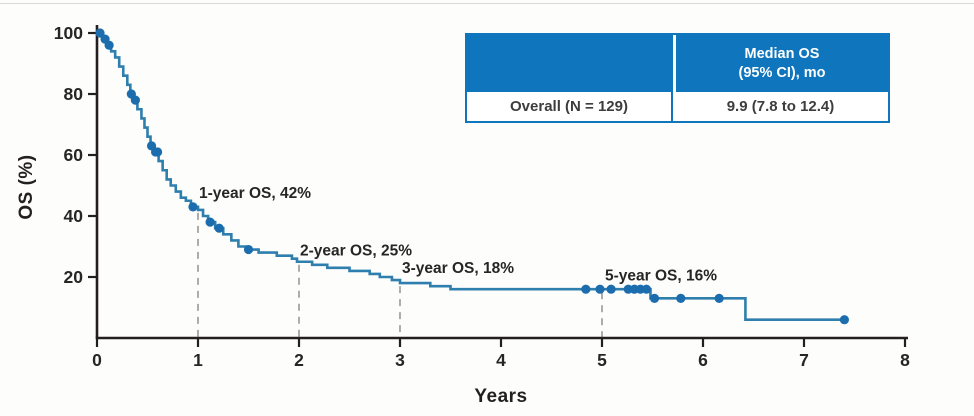 This screenshot has width=974, height=416. Describe the element at coordinates (501, 360) in the screenshot. I see `x-tick-label-4: 4` at that location.